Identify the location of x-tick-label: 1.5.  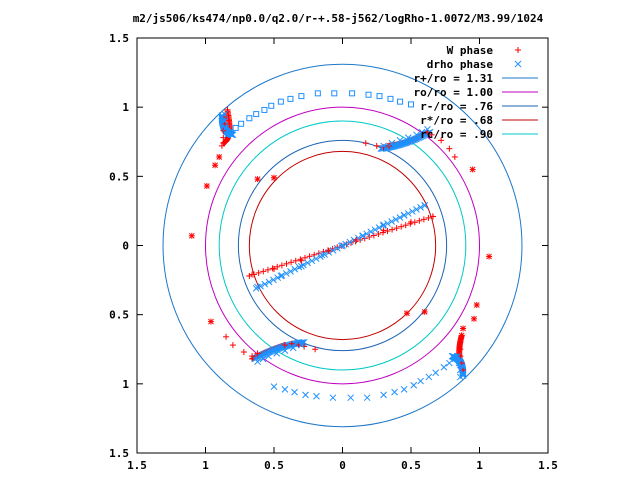
(137, 465).